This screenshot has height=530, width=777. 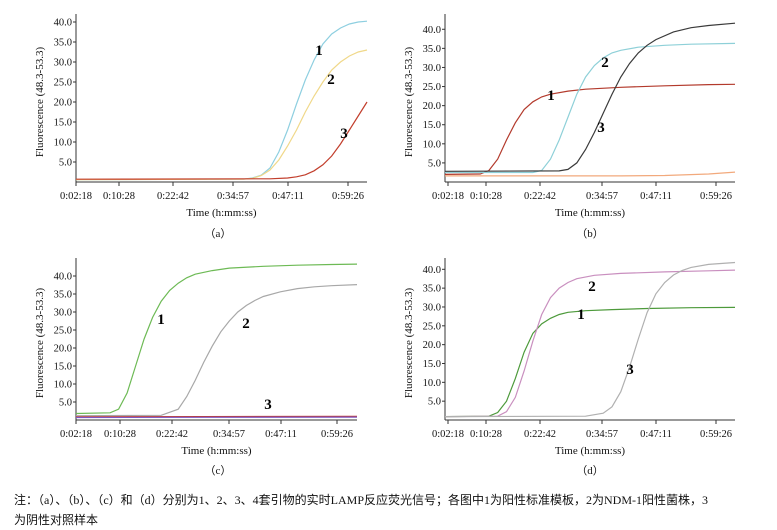 I want to click on panel-caption: （a）, so click(x=218, y=233).